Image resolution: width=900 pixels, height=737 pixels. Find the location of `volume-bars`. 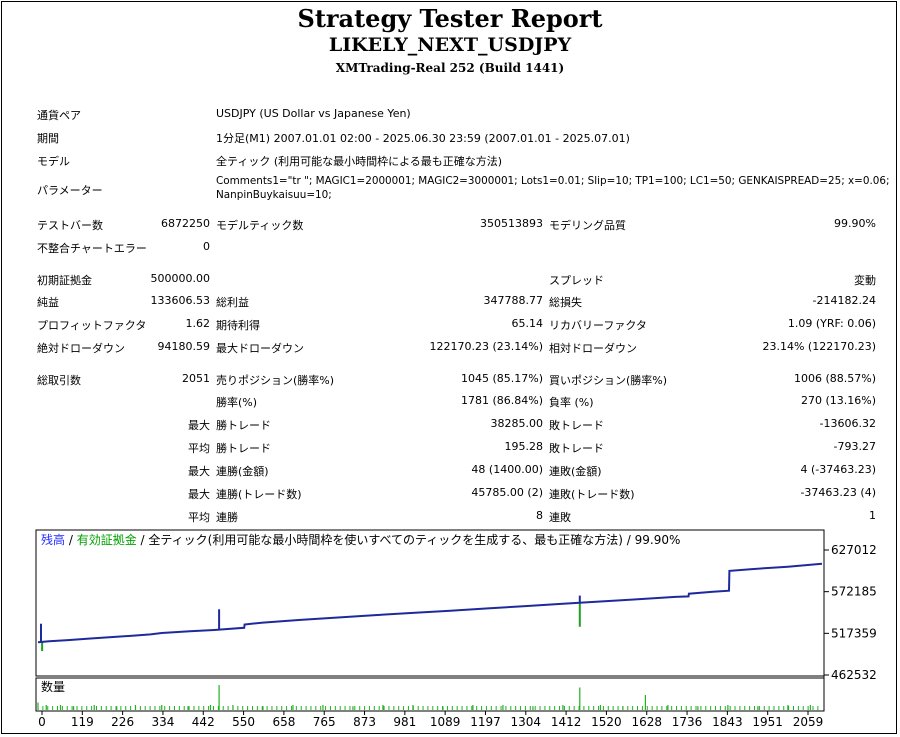

volume-bars is located at coordinates (428, 697).